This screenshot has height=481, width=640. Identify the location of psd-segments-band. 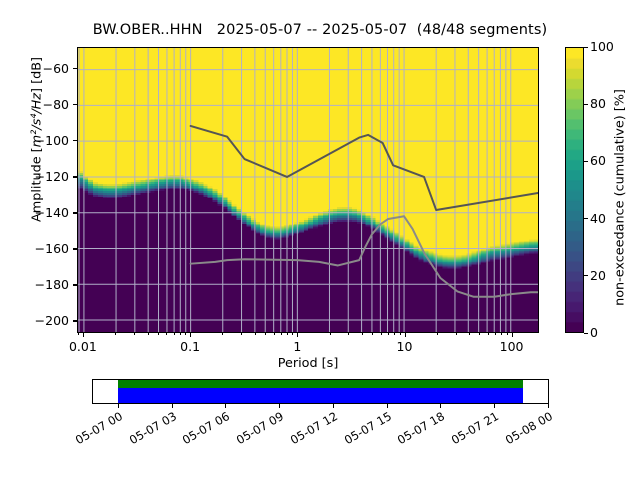
(320, 395).